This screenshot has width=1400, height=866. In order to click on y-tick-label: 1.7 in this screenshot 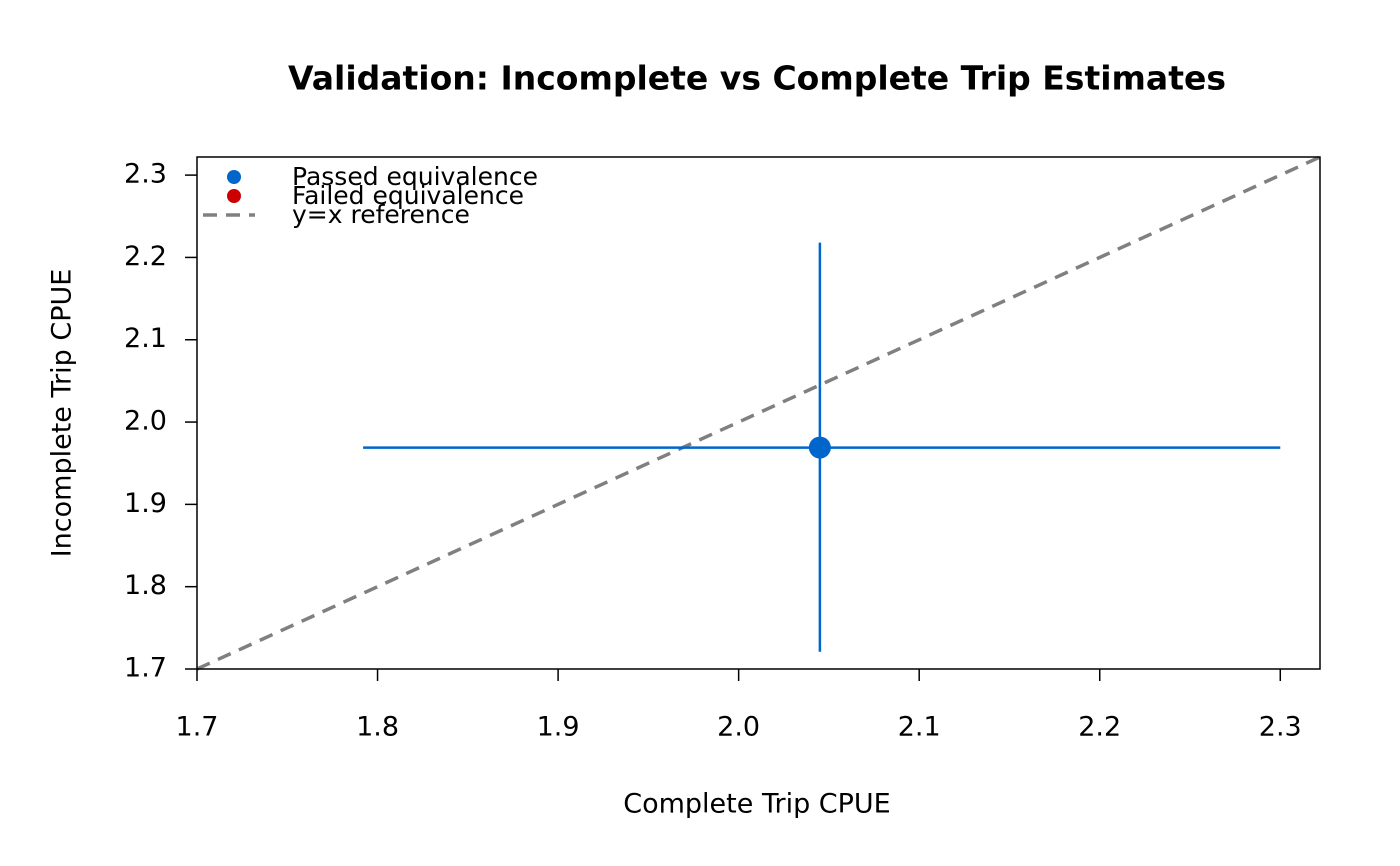, I will do `click(145, 668)`.